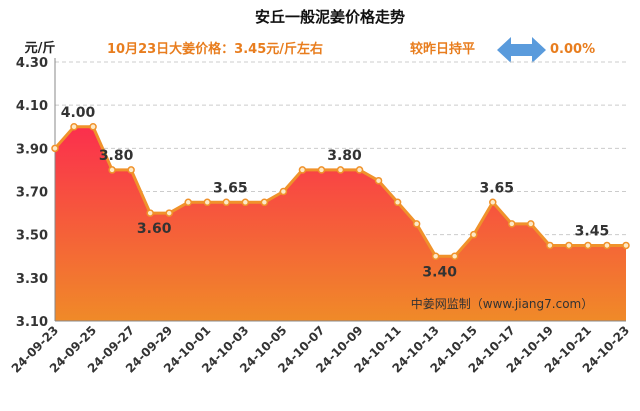 This screenshot has height=411, width=640. What do you see at coordinates (78, 113) in the screenshot?
I see `data-label: 4.00` at bounding box center [78, 113].